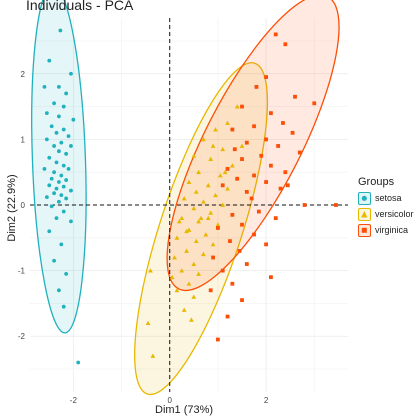 This screenshot has height=420, width=419. Describe the element at coordinates (376, 182) in the screenshot. I see `legend-title: Groups` at that location.